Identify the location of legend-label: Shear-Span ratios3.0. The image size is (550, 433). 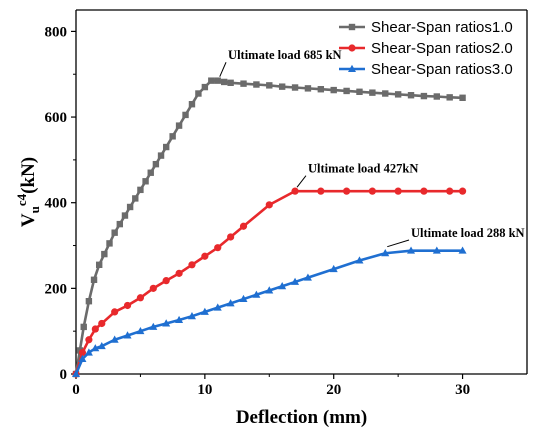
(442, 69).